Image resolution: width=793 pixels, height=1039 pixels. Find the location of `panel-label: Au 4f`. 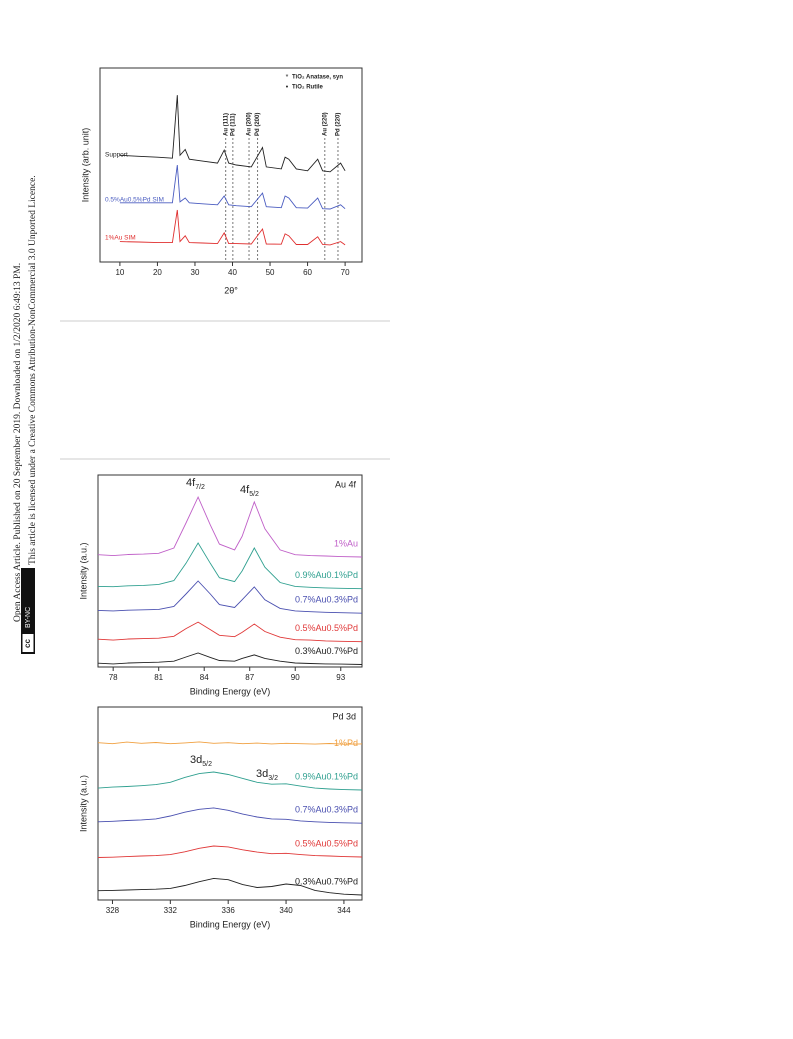

panel-label: Au 4f is located at coordinates (346, 484).